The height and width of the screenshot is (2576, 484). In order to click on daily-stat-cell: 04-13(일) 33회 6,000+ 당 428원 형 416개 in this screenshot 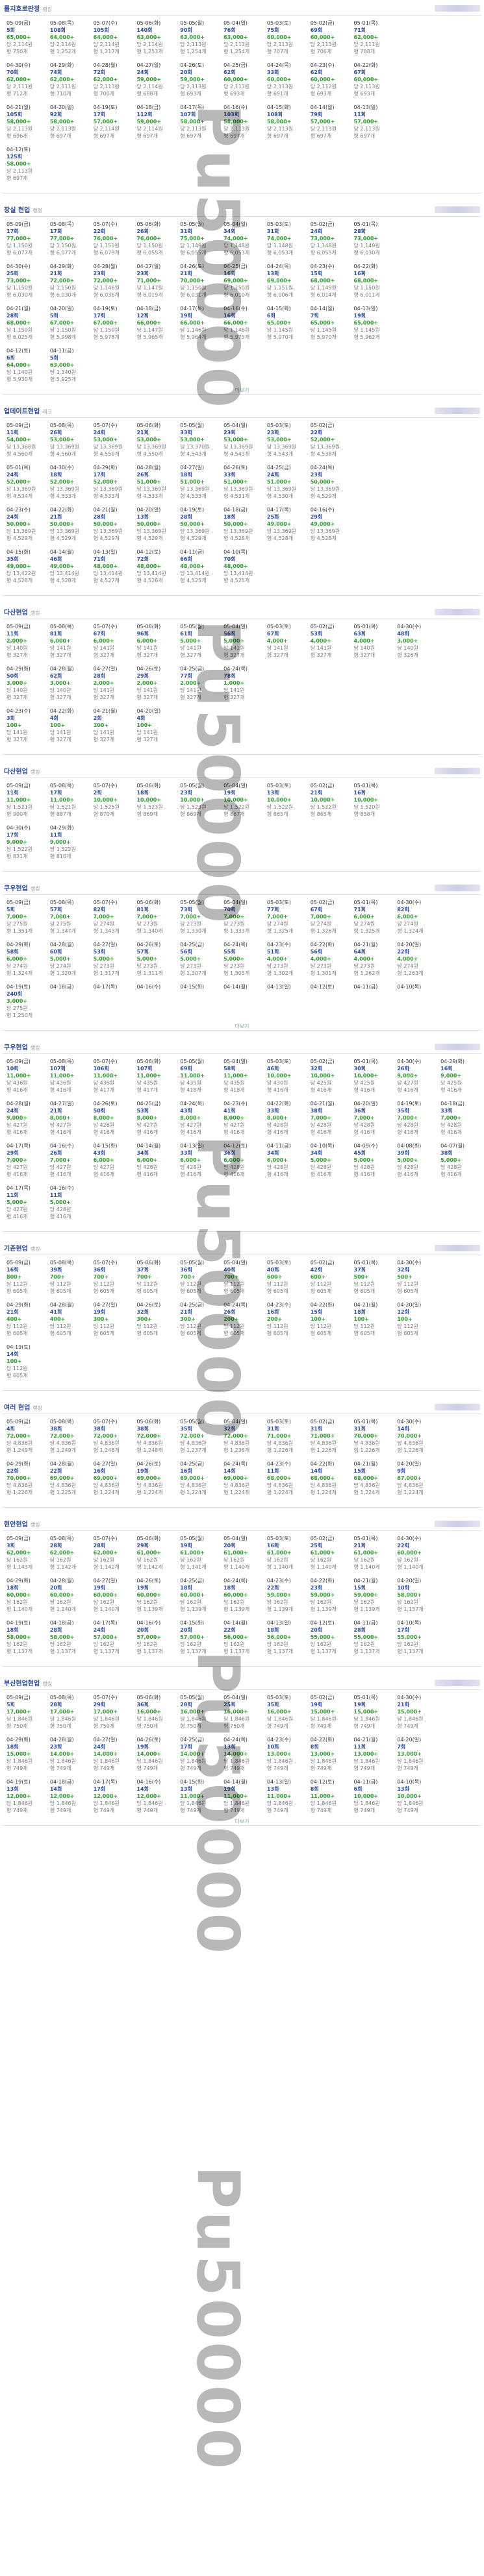, I will do `click(198, 1160)`.